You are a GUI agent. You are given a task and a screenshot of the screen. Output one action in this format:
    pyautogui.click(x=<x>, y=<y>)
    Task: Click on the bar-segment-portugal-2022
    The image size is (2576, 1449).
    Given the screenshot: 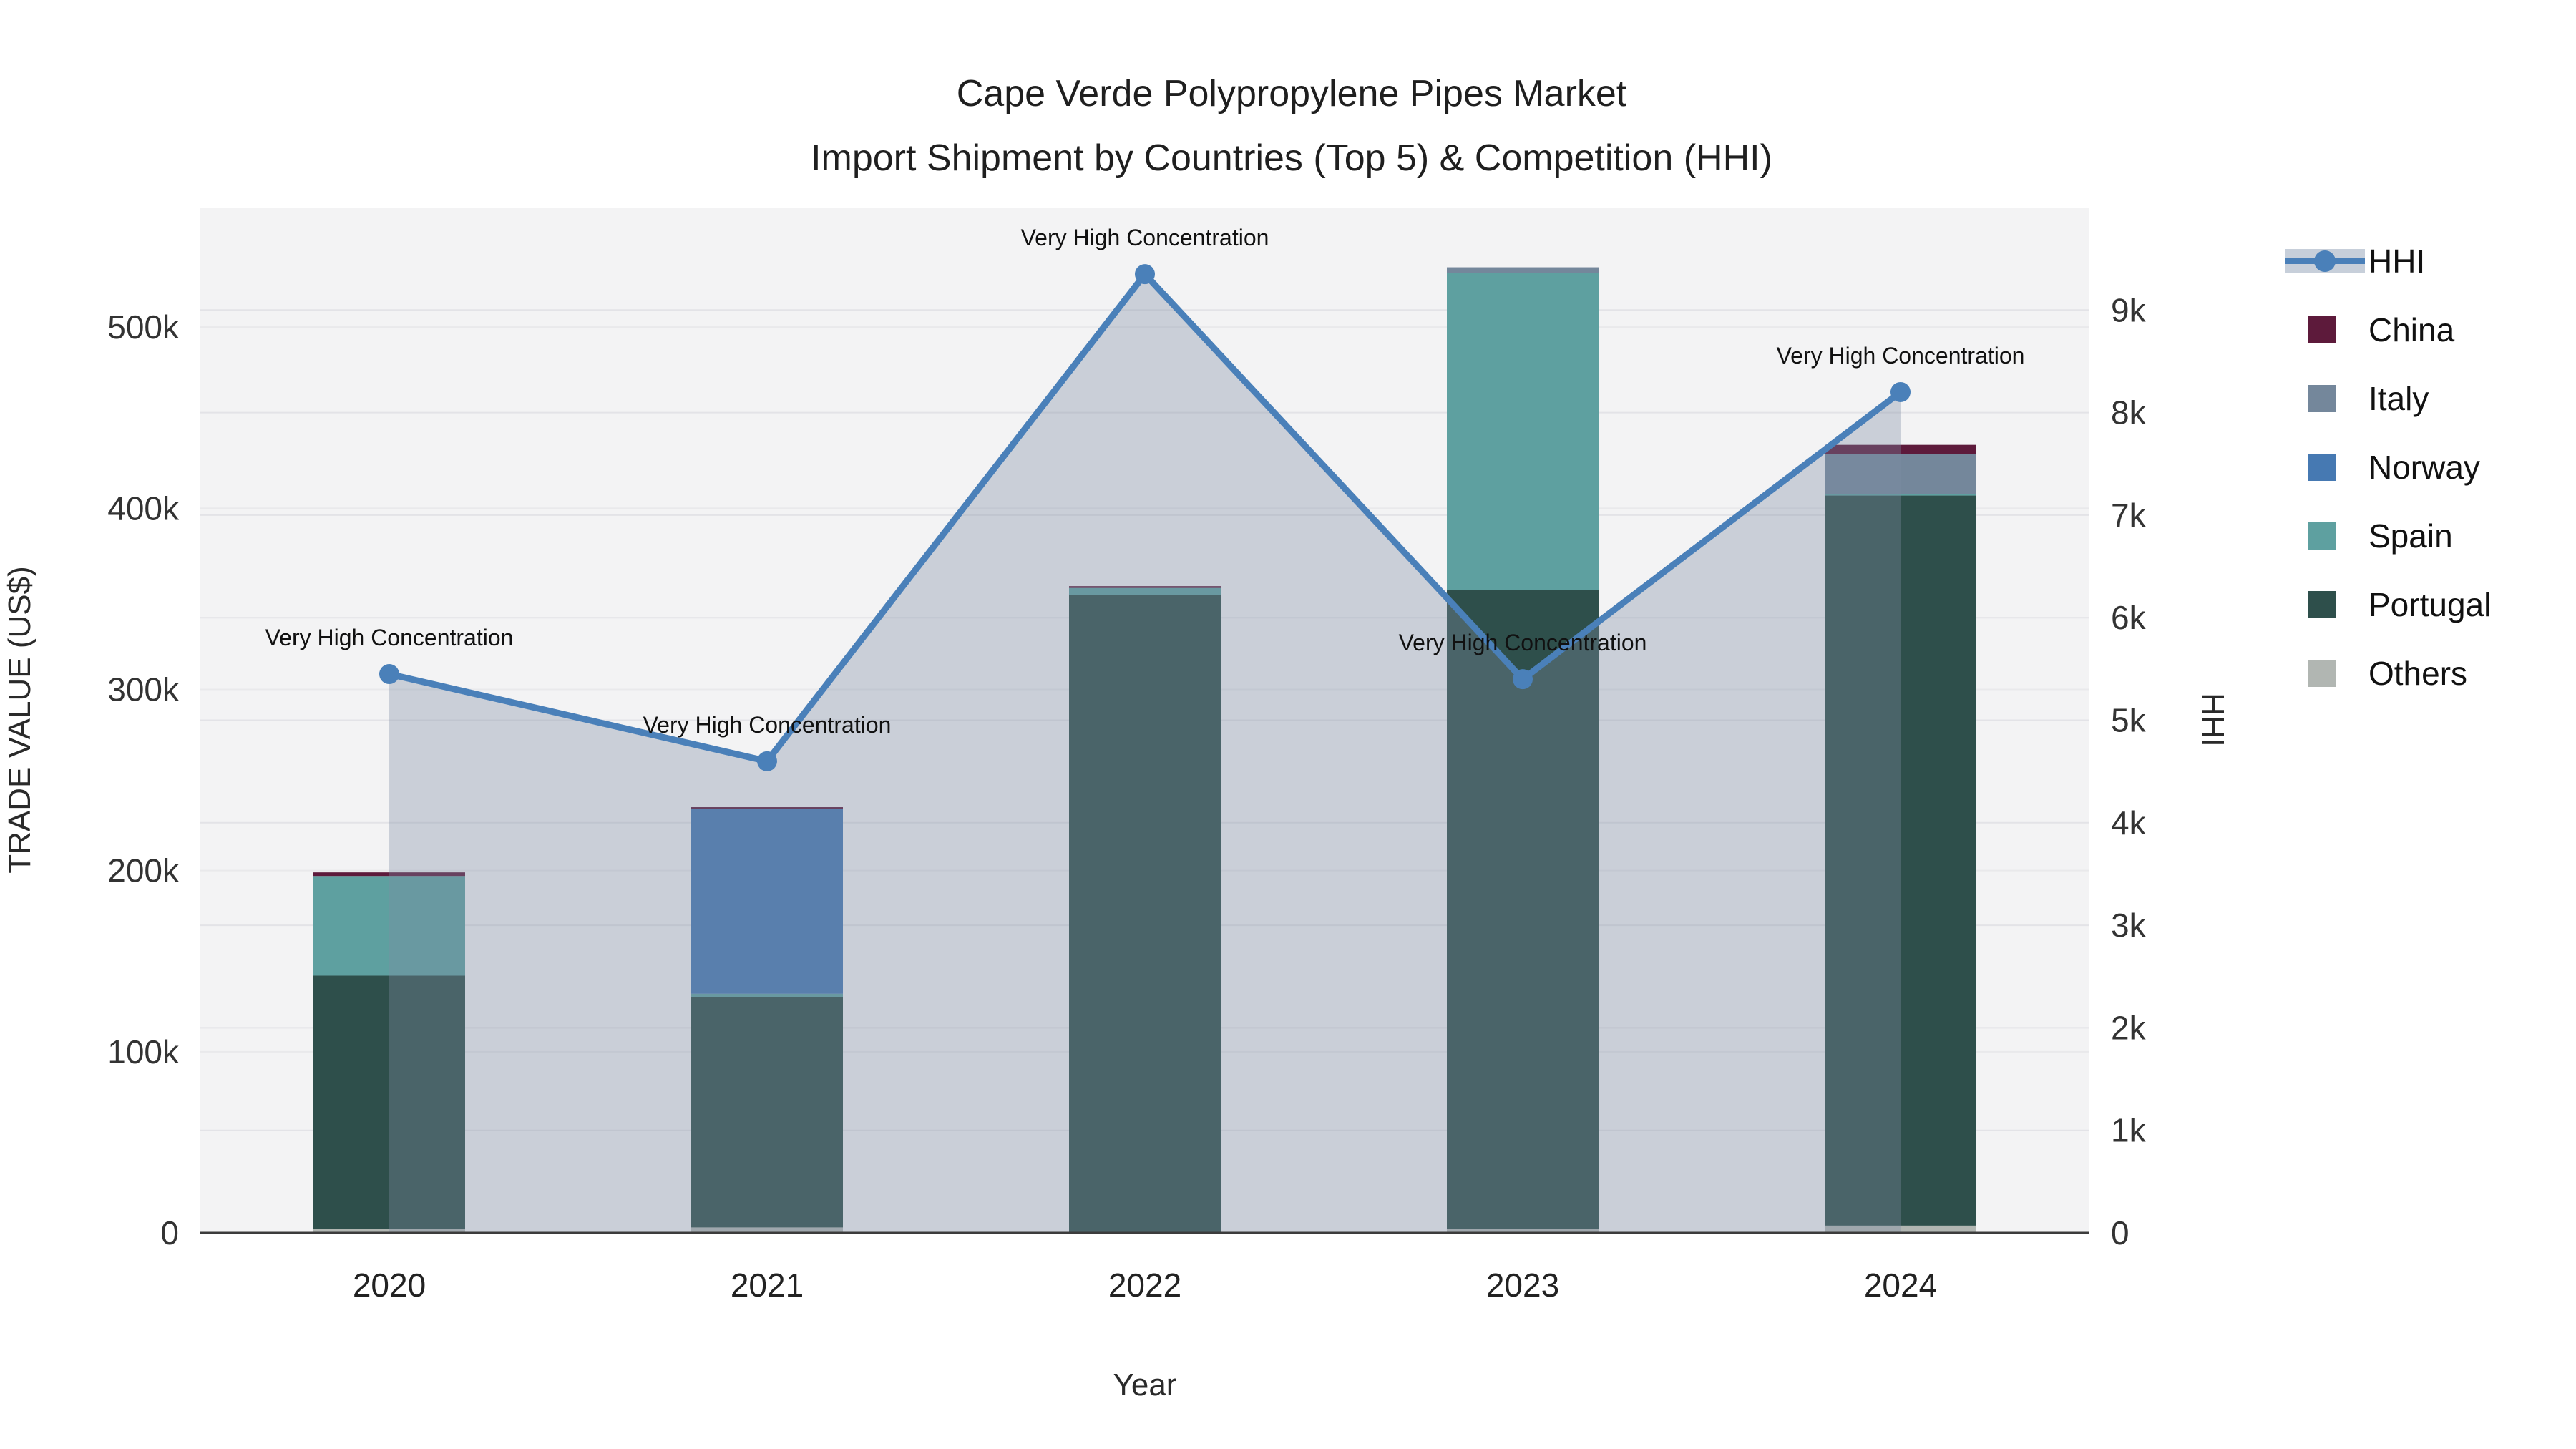 What is the action you would take?
    pyautogui.click(x=1145, y=914)
    